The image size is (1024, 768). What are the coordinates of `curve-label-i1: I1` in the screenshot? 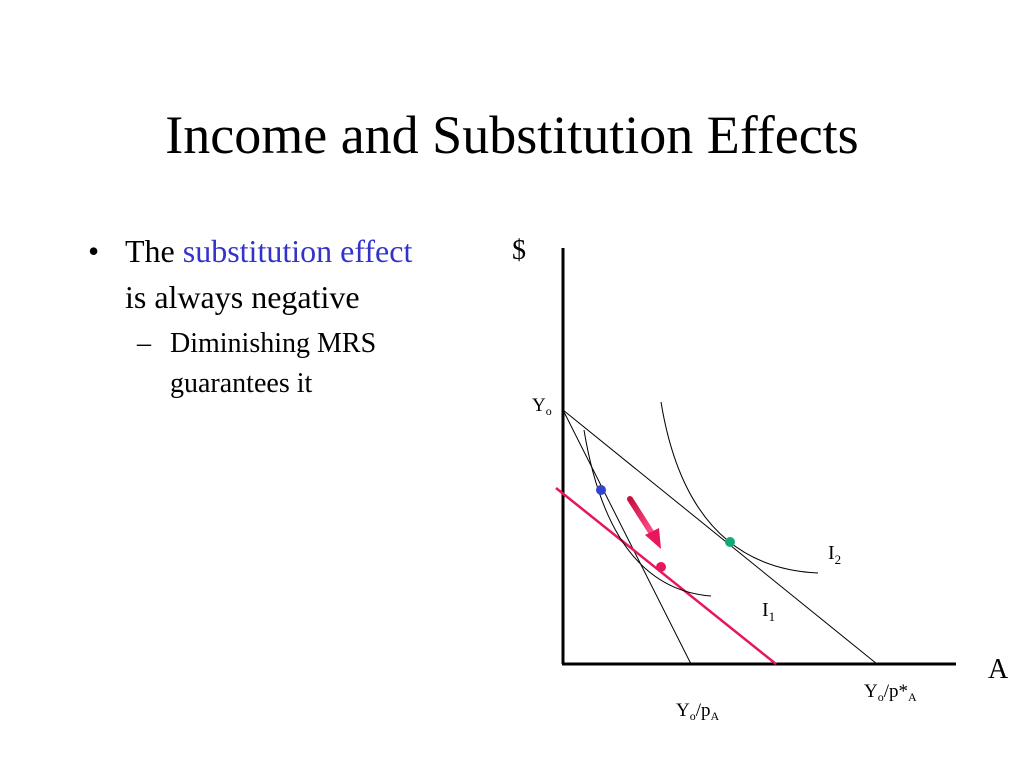 It's located at (768, 611).